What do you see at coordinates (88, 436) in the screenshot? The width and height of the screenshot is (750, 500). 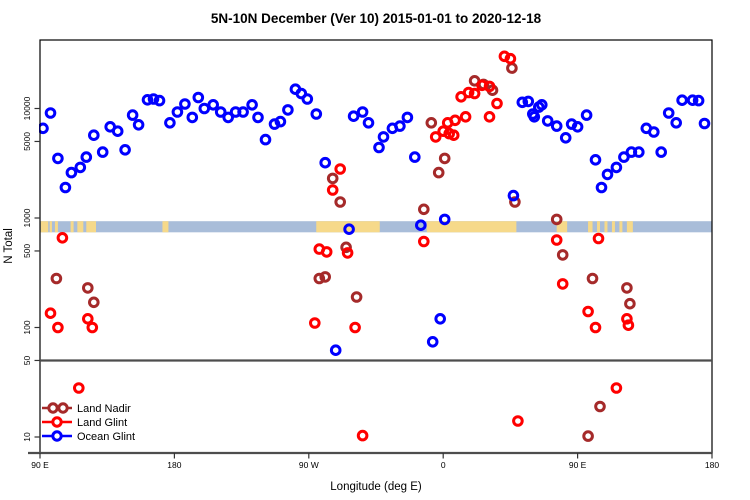 I see `legend-item-ocean-glint: Ocean Glint` at bounding box center [88, 436].